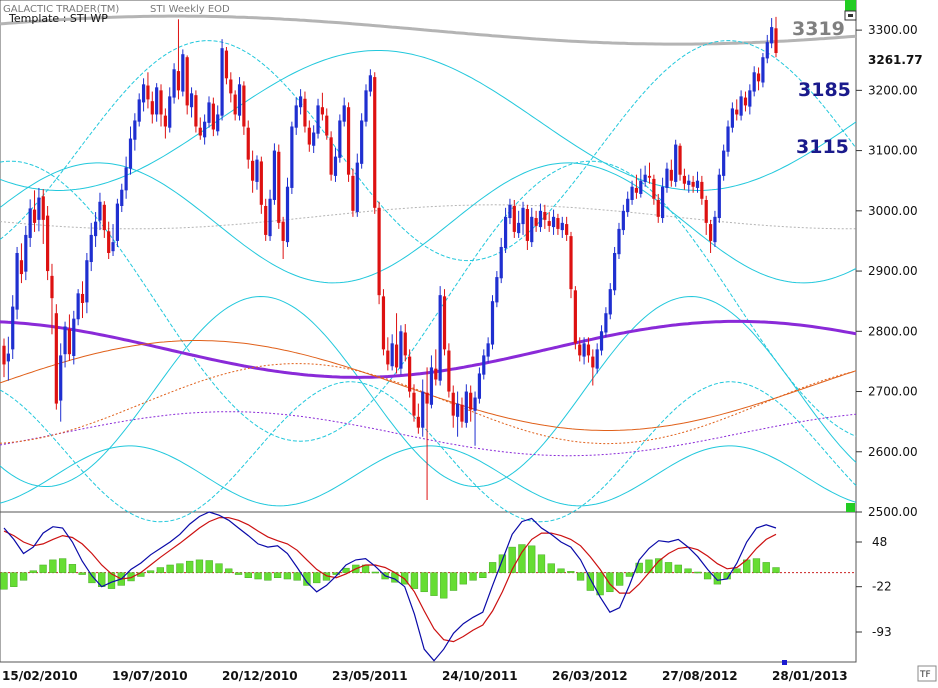 This screenshot has height=688, width=938. Describe the element at coordinates (150, 676) in the screenshot. I see `date-tick-label: 19/07/2010` at that location.